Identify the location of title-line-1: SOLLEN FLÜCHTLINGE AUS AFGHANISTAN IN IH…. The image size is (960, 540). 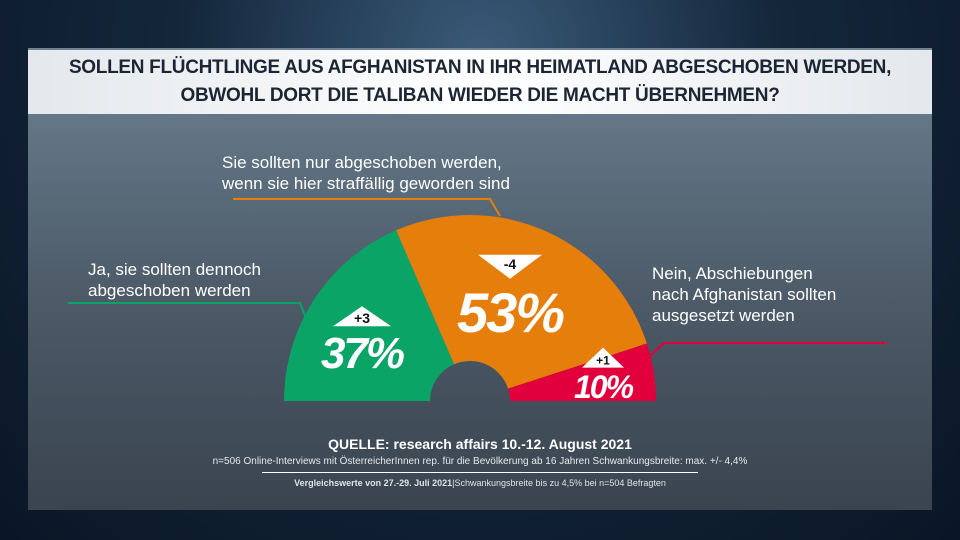
(480, 67).